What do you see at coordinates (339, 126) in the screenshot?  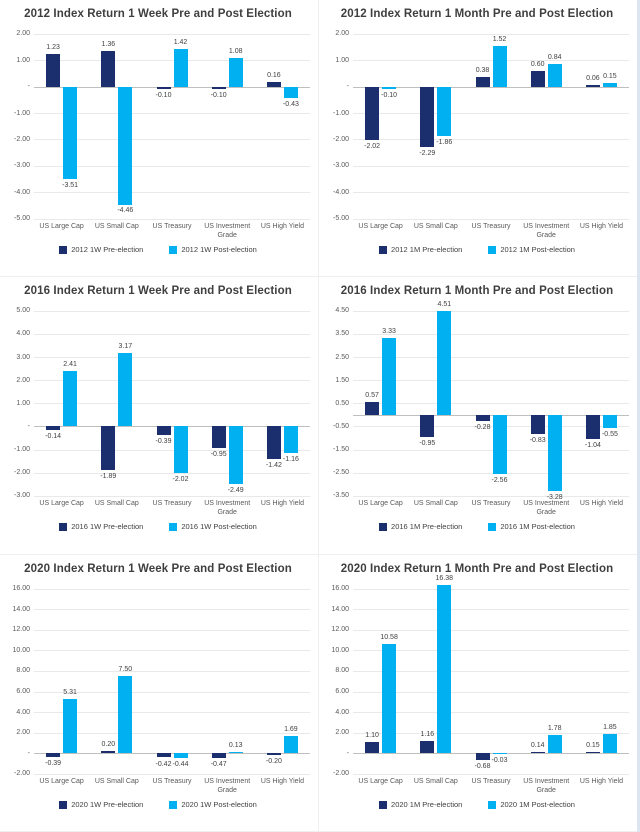 I see `y-axis: 2.00 1.00 - -1.00 -2.00 -3.00 -4.00 -5.00` at bounding box center [339, 126].